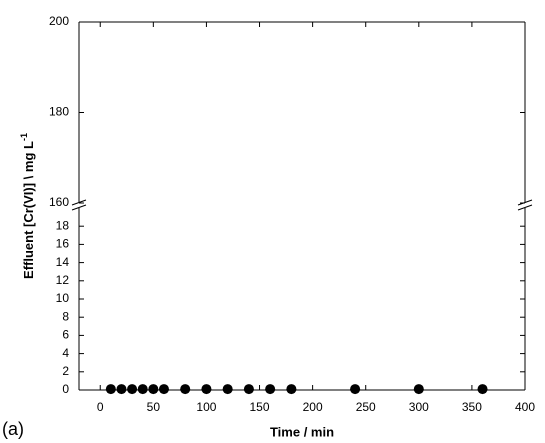 This screenshot has height=443, width=545. Describe the element at coordinates (206, 407) in the screenshot. I see `x-tick-label: 100` at that location.